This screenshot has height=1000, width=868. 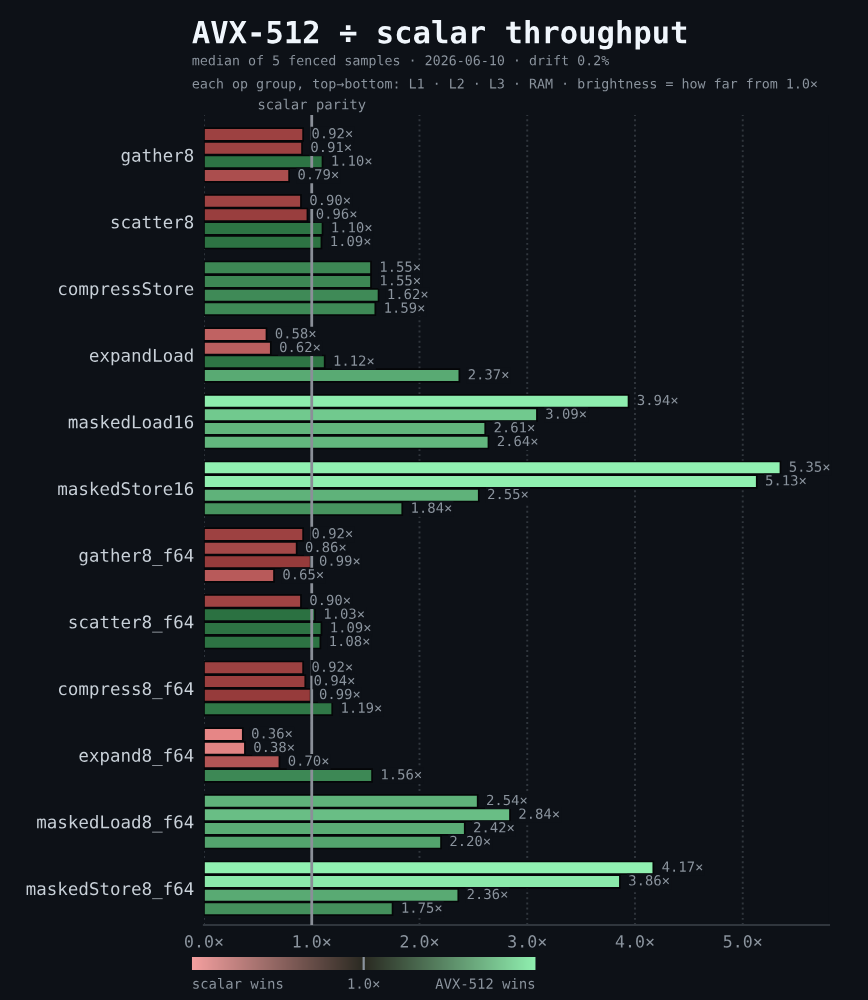 I want to click on y-tick-label: expandLoad, so click(x=141, y=357).